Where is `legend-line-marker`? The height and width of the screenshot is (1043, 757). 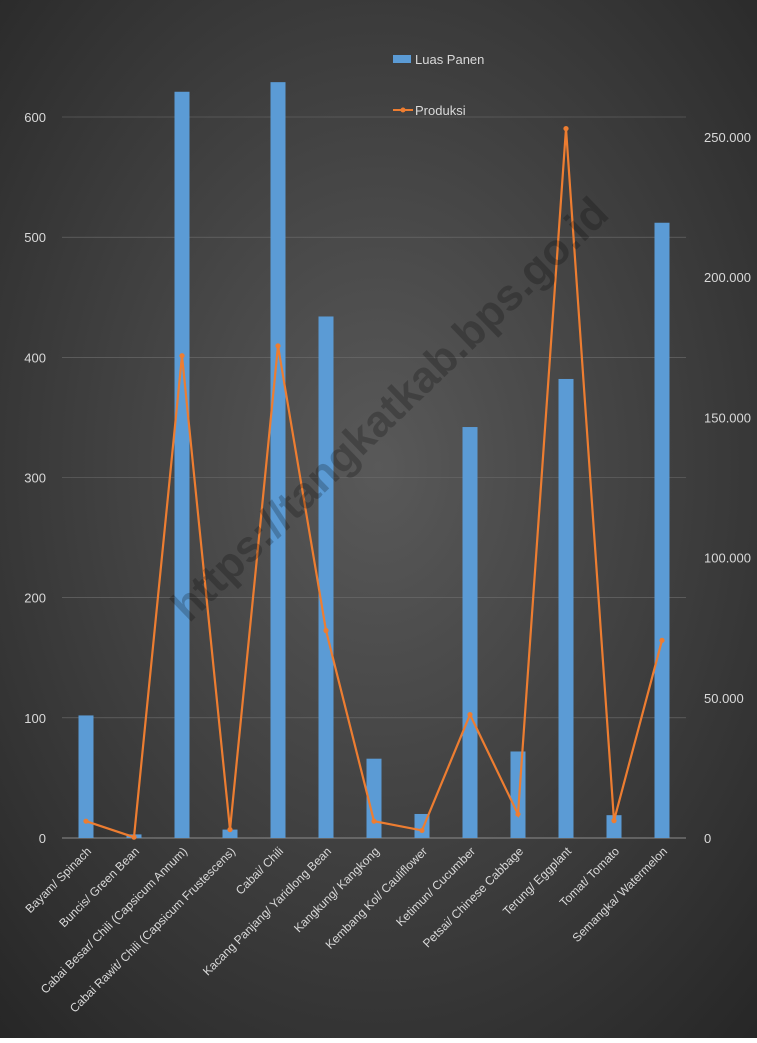 legend-line-marker is located at coordinates (403, 110).